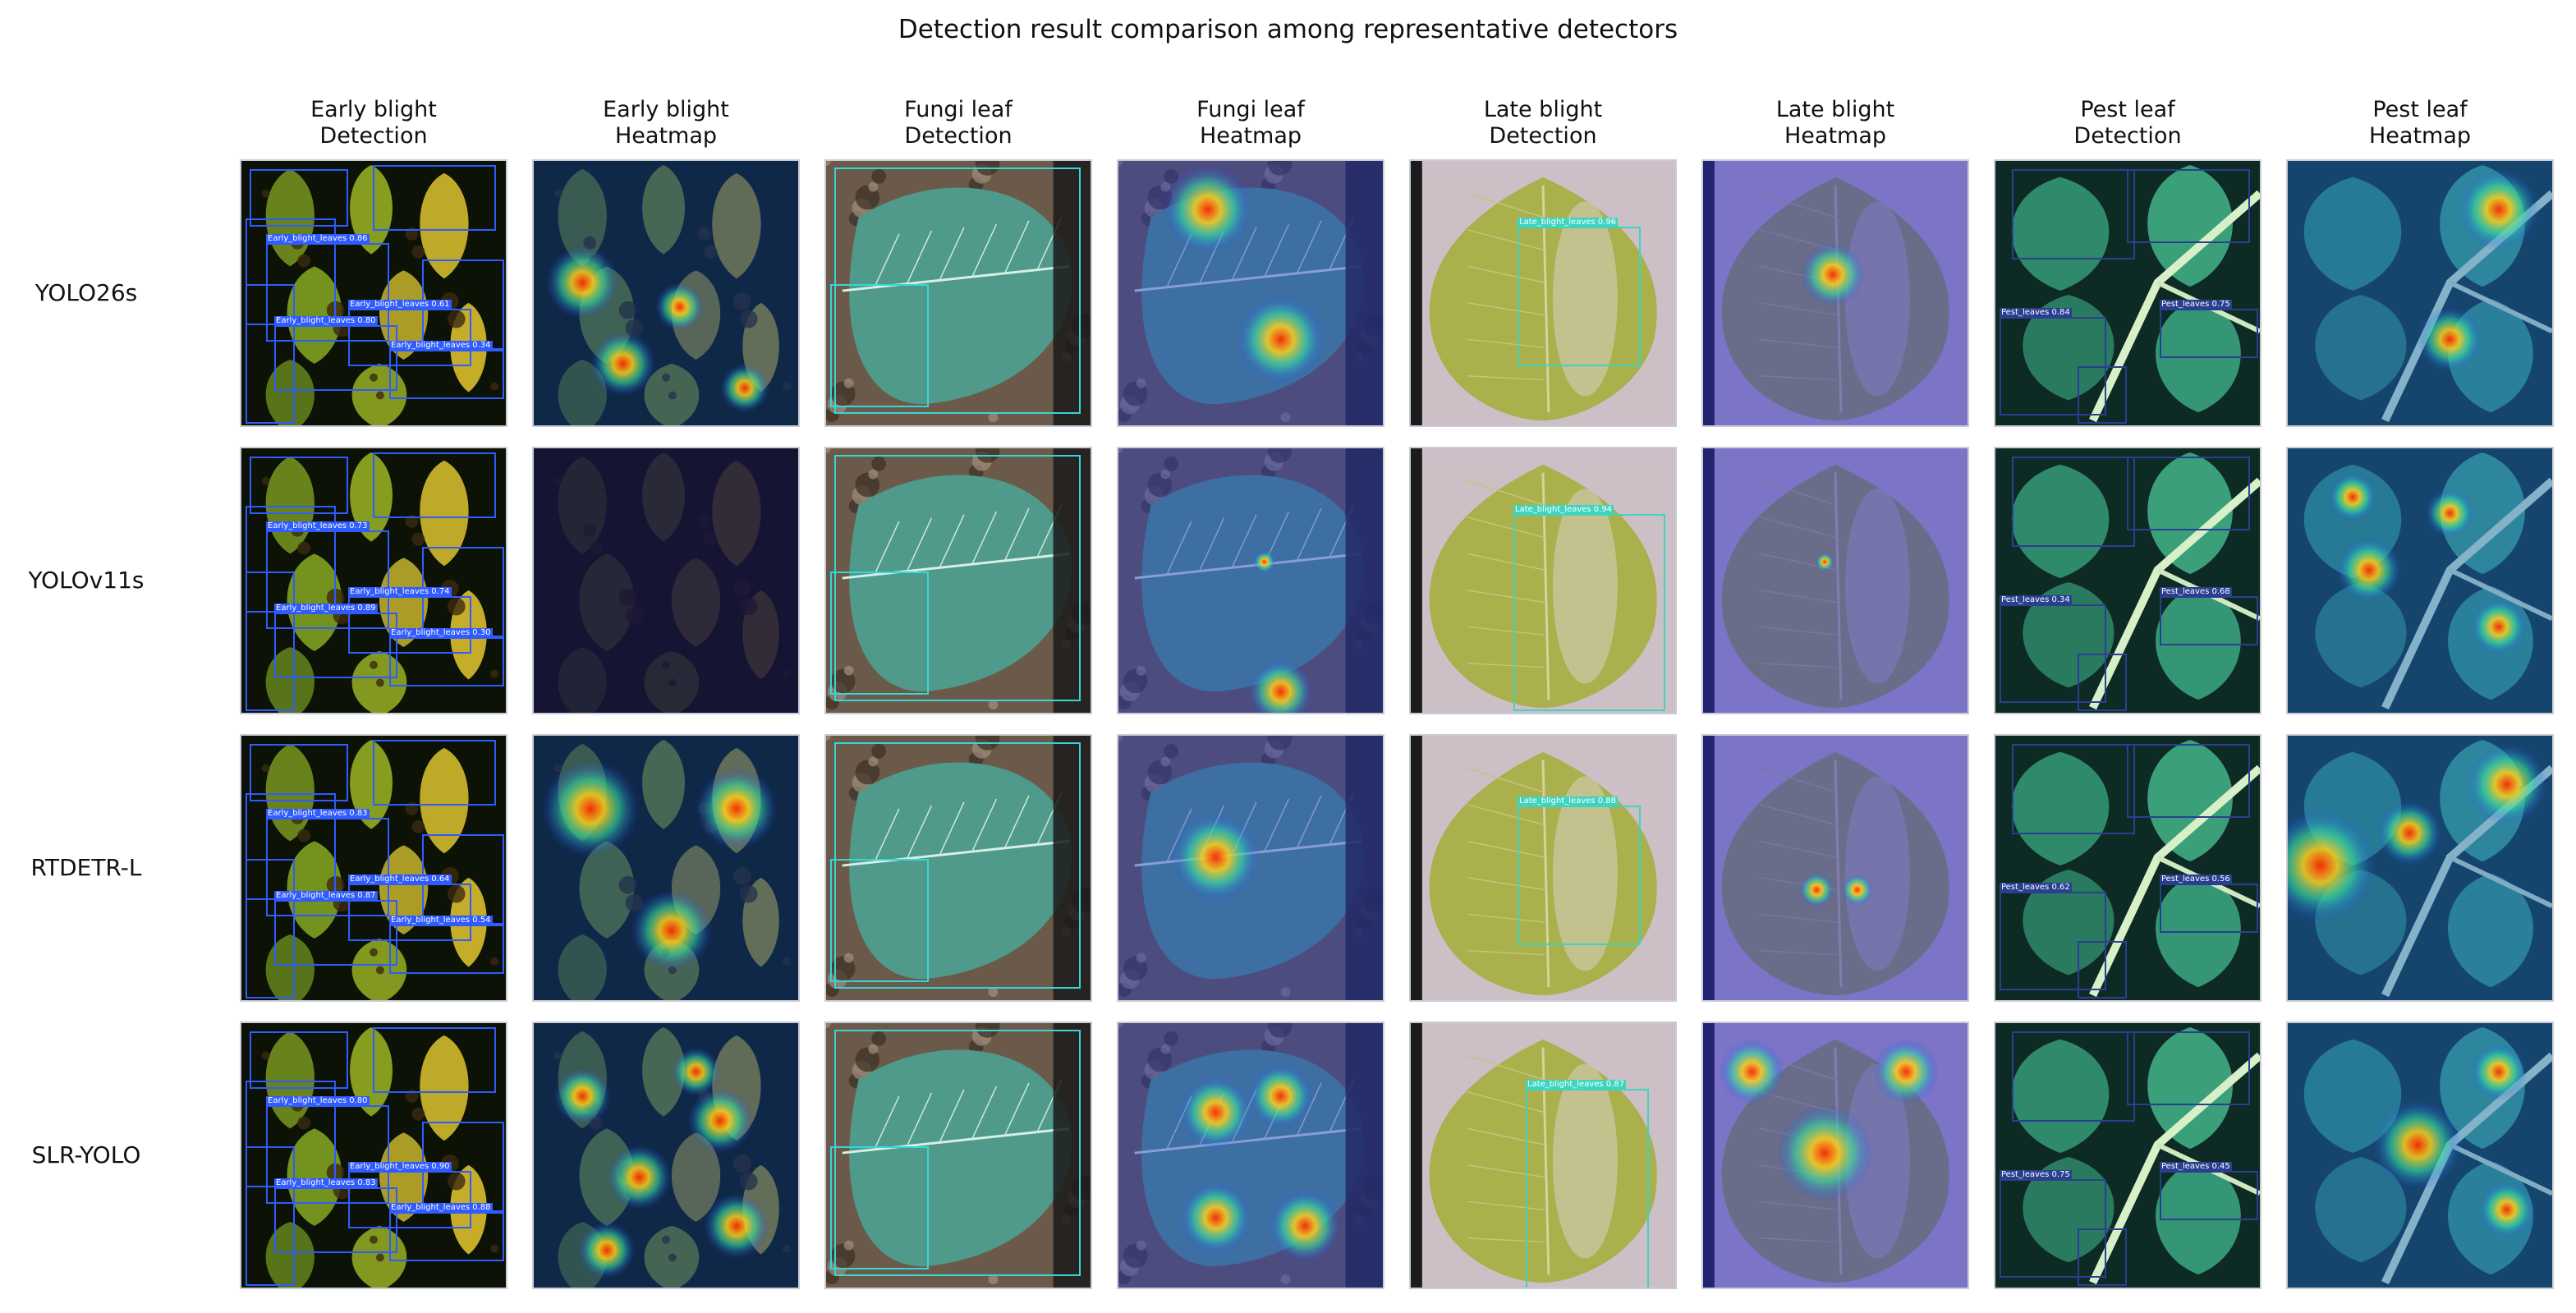 The height and width of the screenshot is (1313, 2576). Describe the element at coordinates (326, 895) in the screenshot. I see `detection-label: Early_blight_leaves 0.87` at that location.